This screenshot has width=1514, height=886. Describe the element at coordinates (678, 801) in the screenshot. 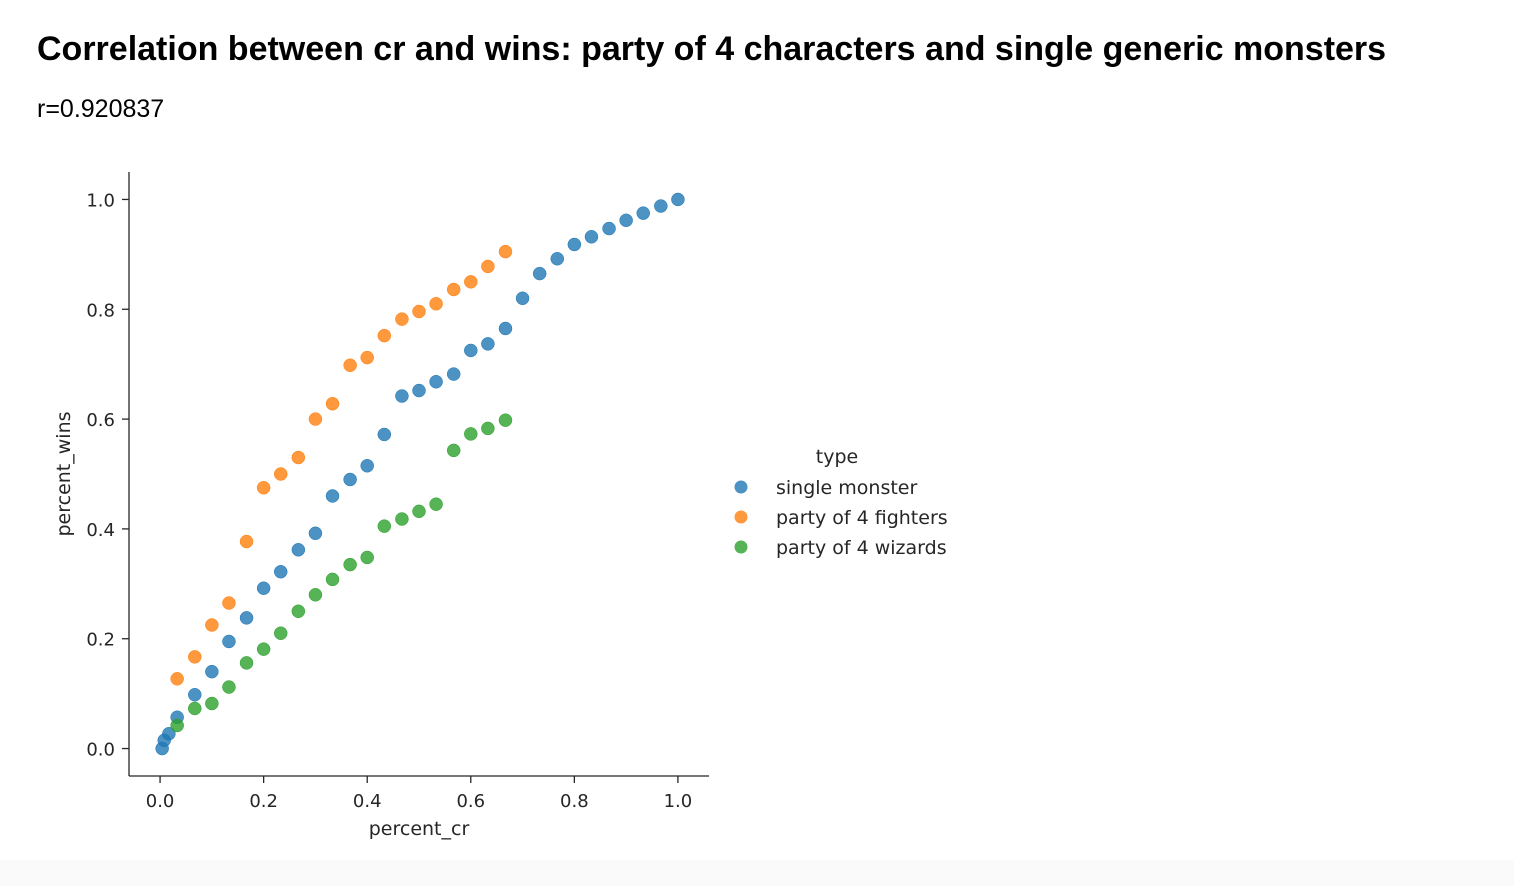

I see `x-tick-label: 1.0` at that location.